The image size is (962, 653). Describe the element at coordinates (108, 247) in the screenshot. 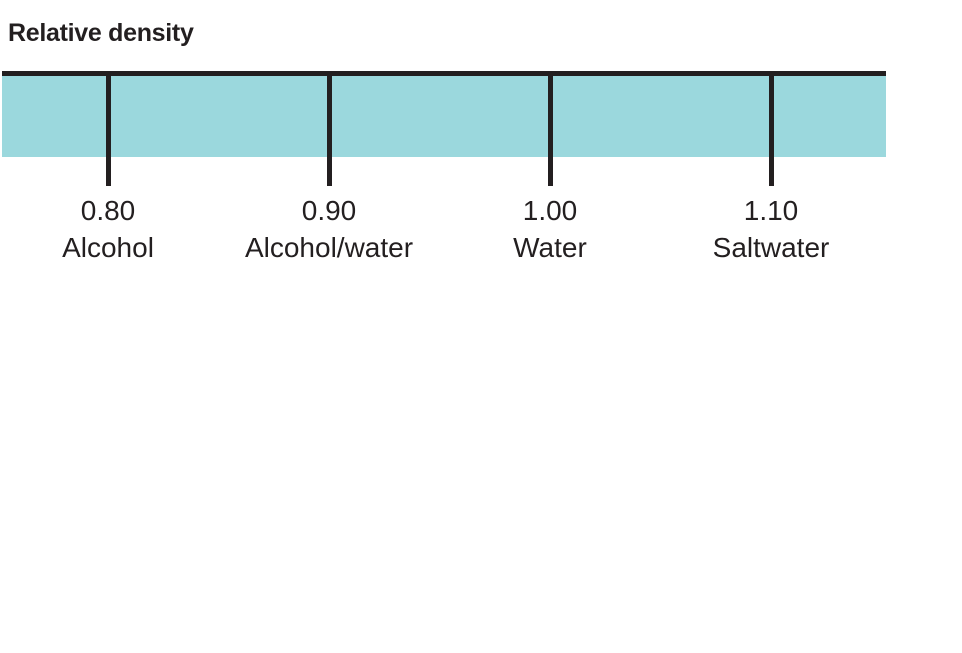

I see `tick-substance: Alcohol` at that location.